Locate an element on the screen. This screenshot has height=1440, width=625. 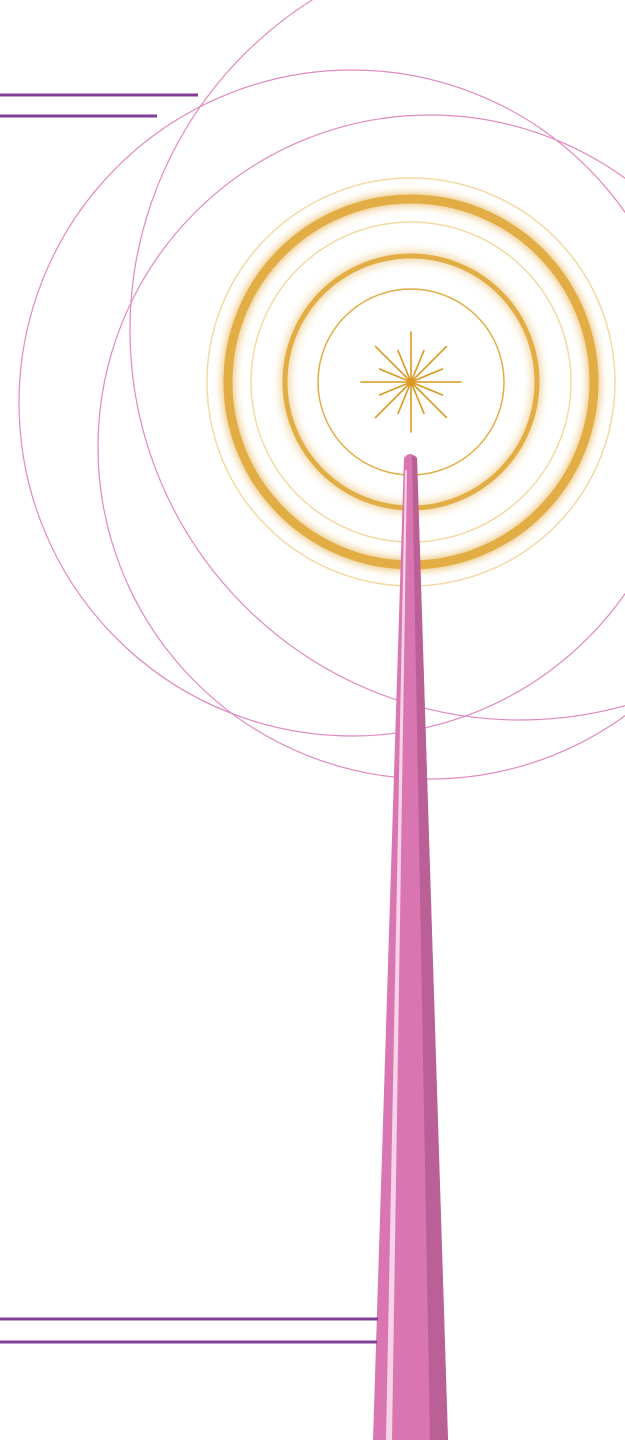
bottom-accent-lines is located at coordinates (189, 1330).